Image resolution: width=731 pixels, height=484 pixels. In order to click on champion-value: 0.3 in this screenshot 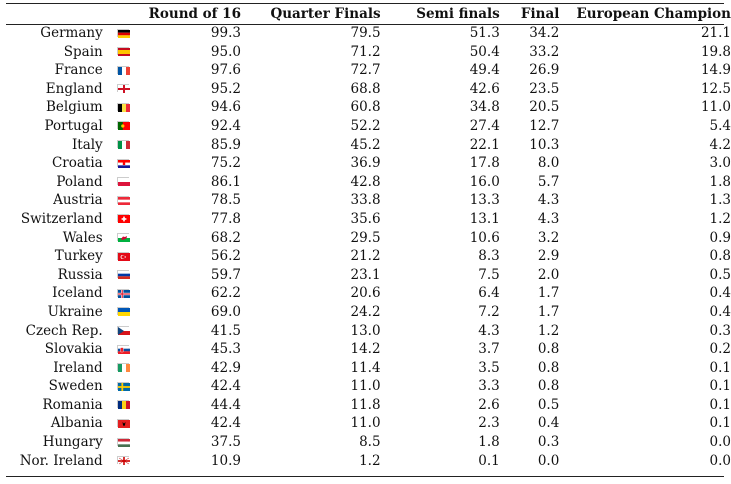, I will do `click(720, 330)`.